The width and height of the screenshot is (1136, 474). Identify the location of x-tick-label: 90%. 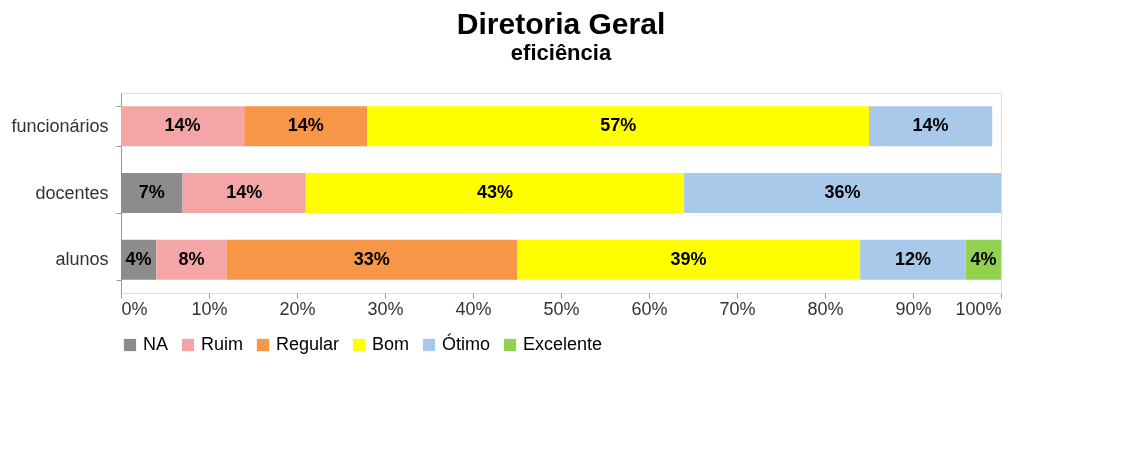
(913, 308).